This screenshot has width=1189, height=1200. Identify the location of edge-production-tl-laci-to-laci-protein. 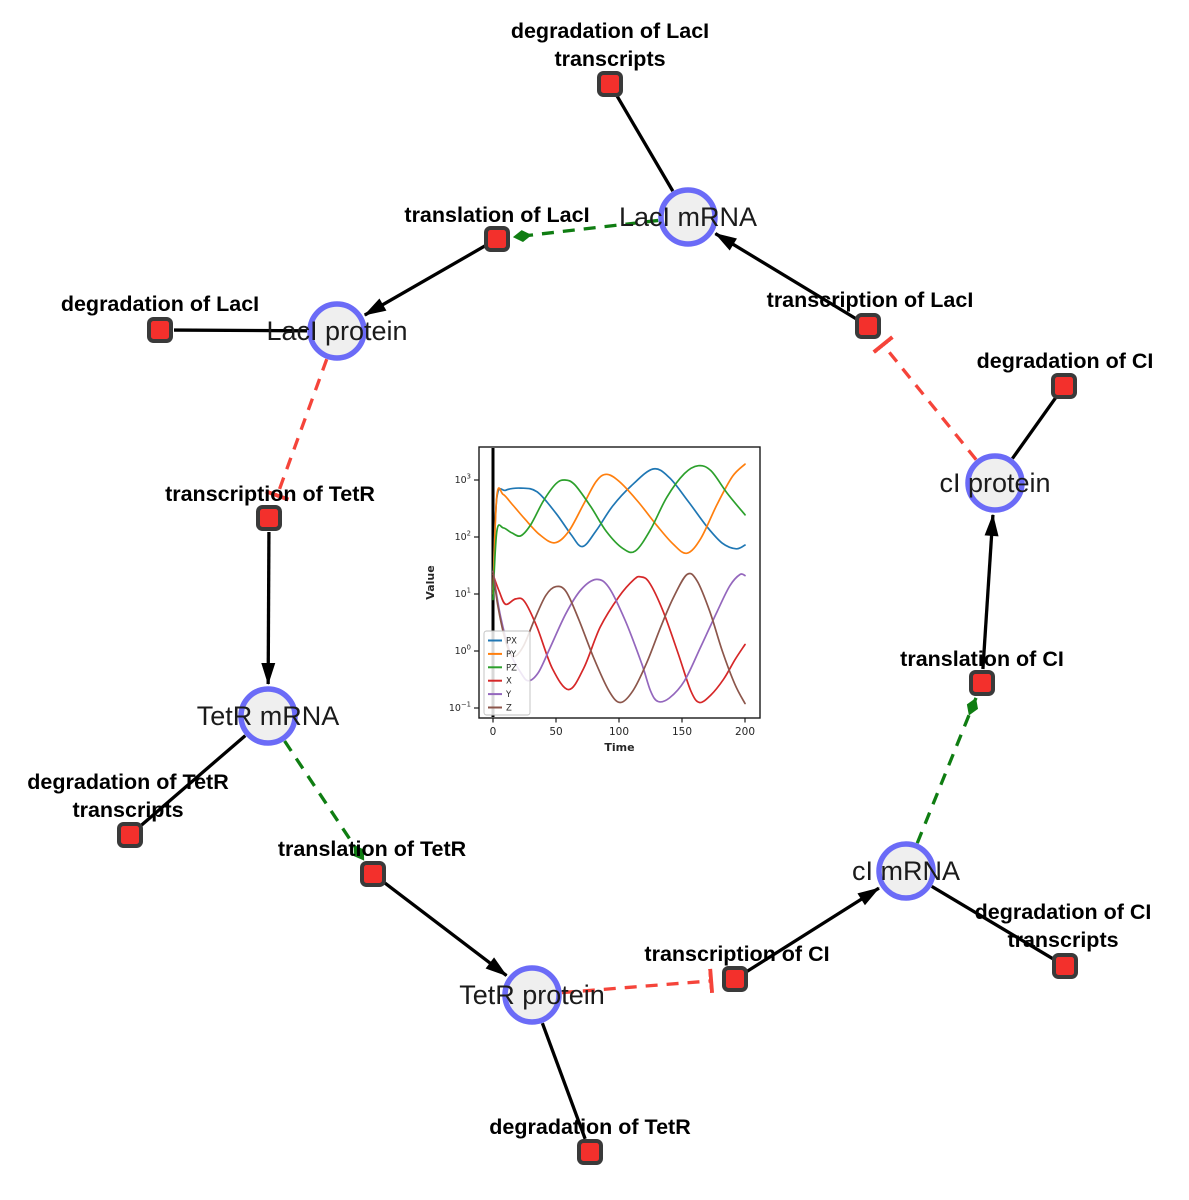
(424, 280).